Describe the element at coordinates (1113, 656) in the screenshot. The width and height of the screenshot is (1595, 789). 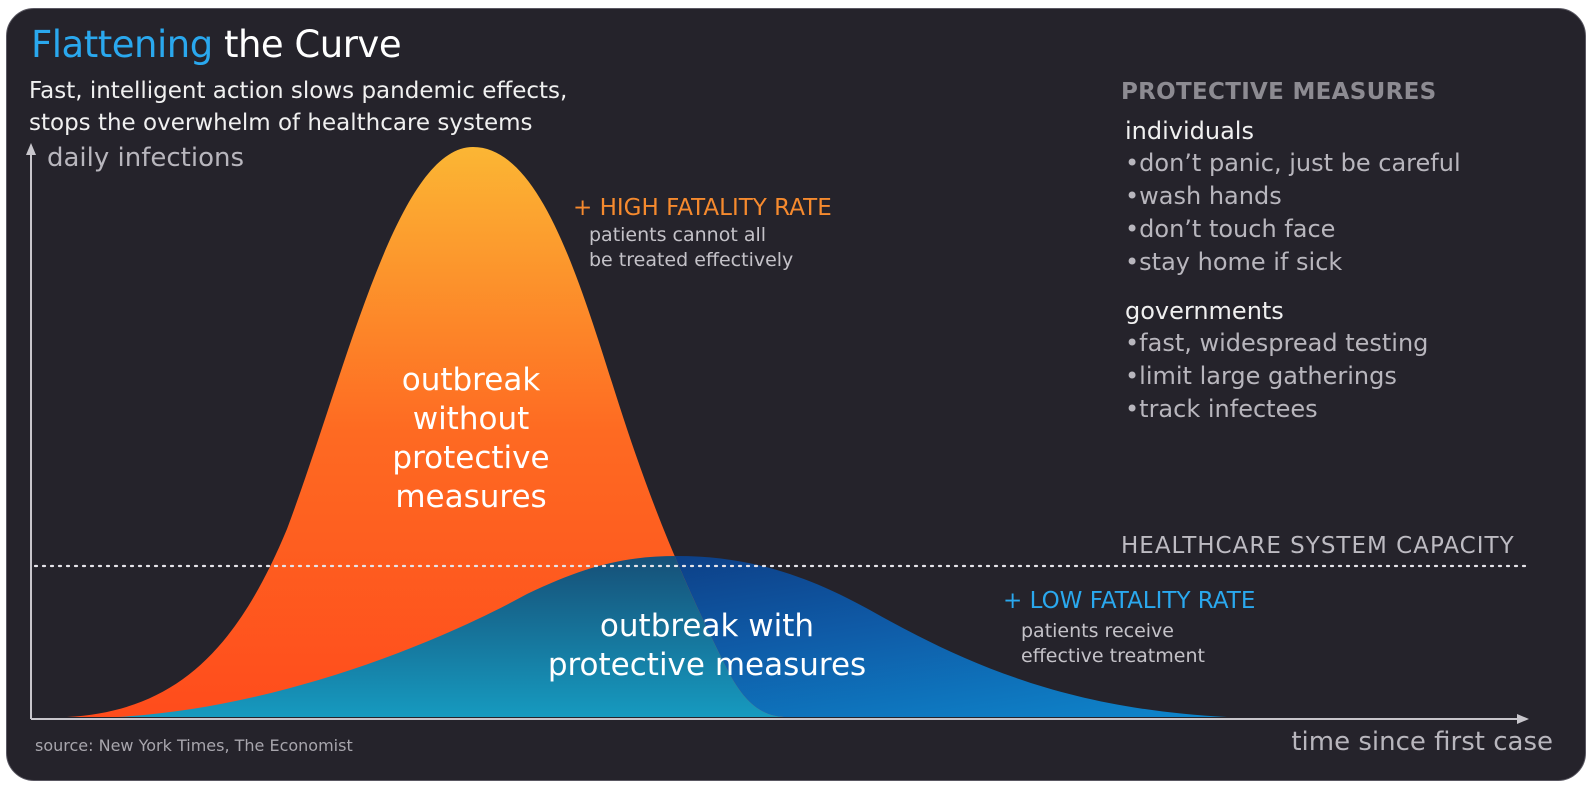
I see `low-fatality-desc-line: effective treatment` at that location.